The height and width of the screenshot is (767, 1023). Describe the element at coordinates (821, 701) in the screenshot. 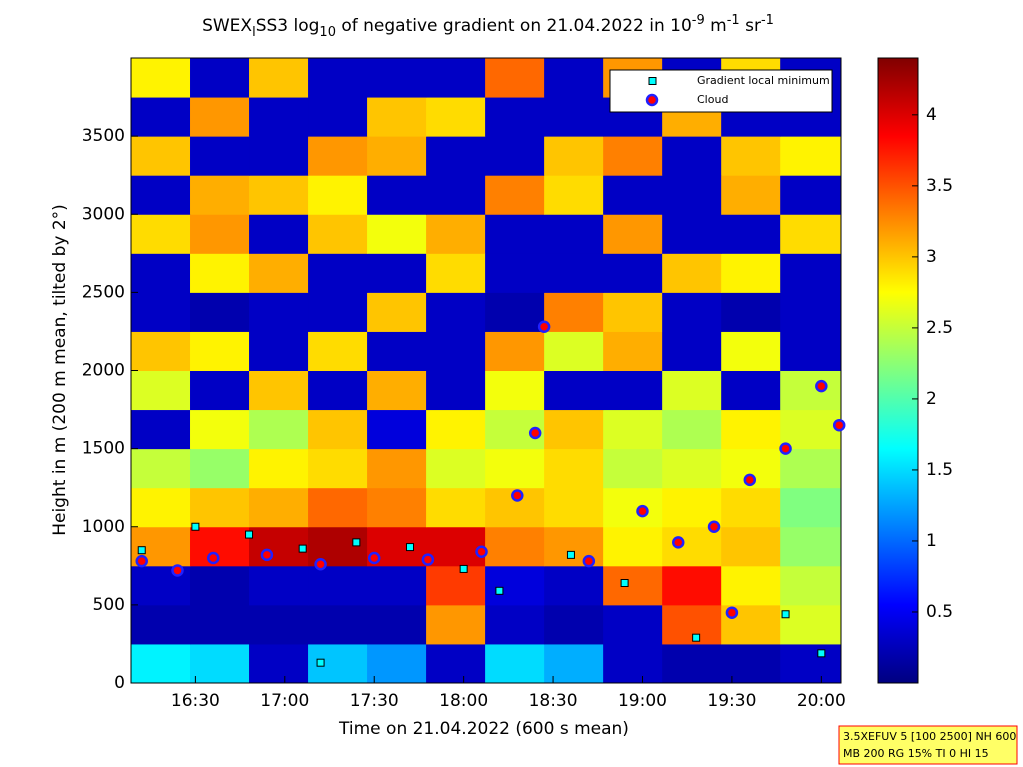

I see `x-tick-label: 20:00` at that location.